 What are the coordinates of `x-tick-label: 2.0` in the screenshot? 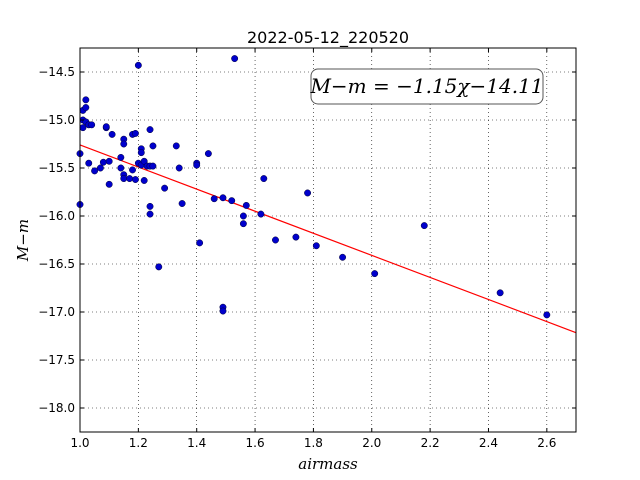 It's located at (371, 443).